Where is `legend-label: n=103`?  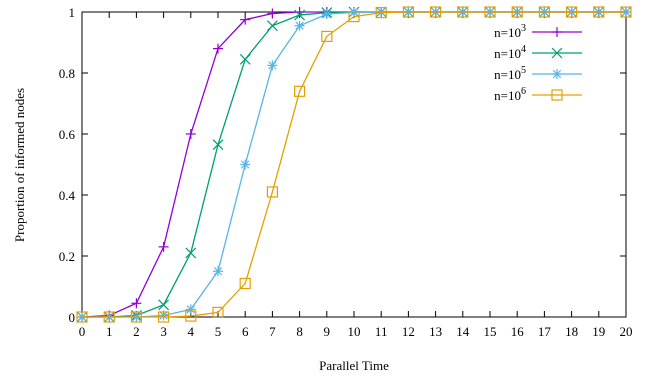
legend-label: n=103 is located at coordinates (510, 31).